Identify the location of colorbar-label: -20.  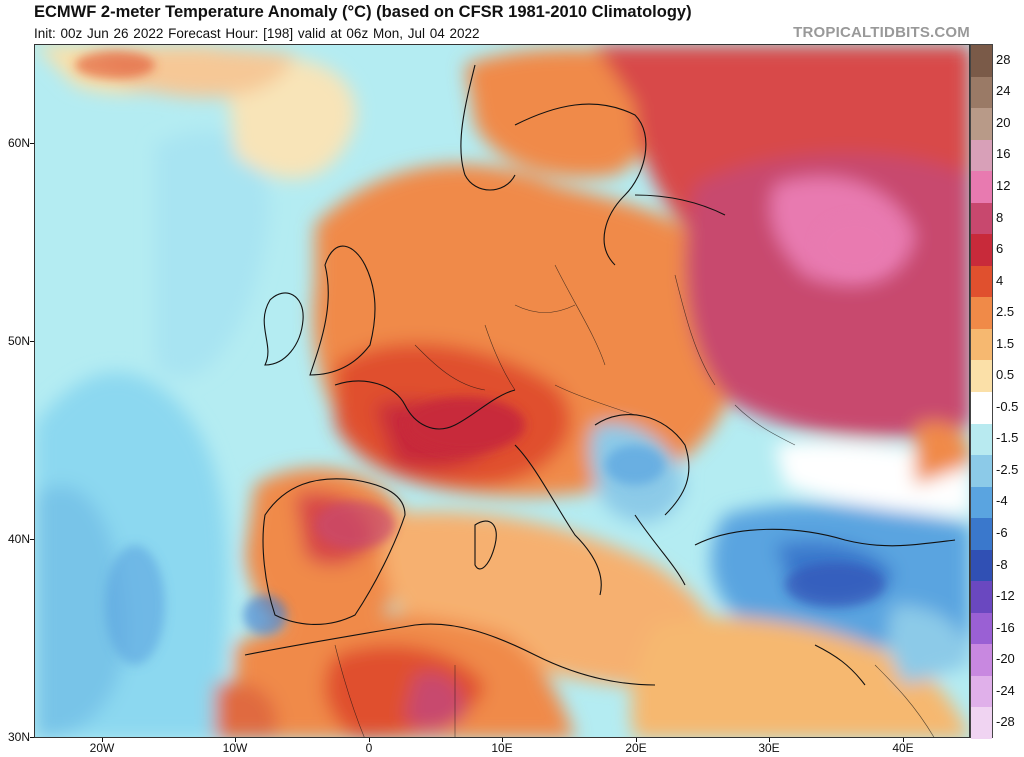
(1005, 659).